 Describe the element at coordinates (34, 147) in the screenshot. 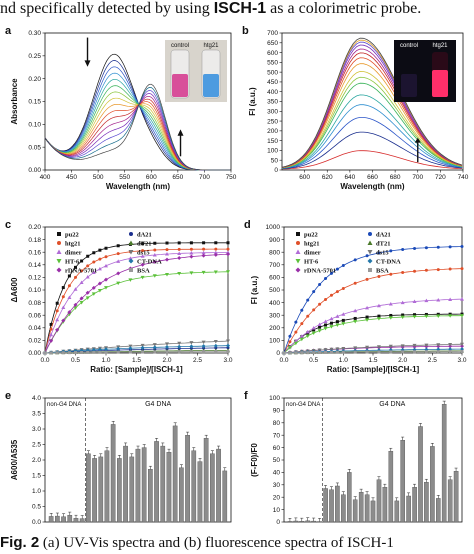

I see `y-tick-label: 0.05` at that location.